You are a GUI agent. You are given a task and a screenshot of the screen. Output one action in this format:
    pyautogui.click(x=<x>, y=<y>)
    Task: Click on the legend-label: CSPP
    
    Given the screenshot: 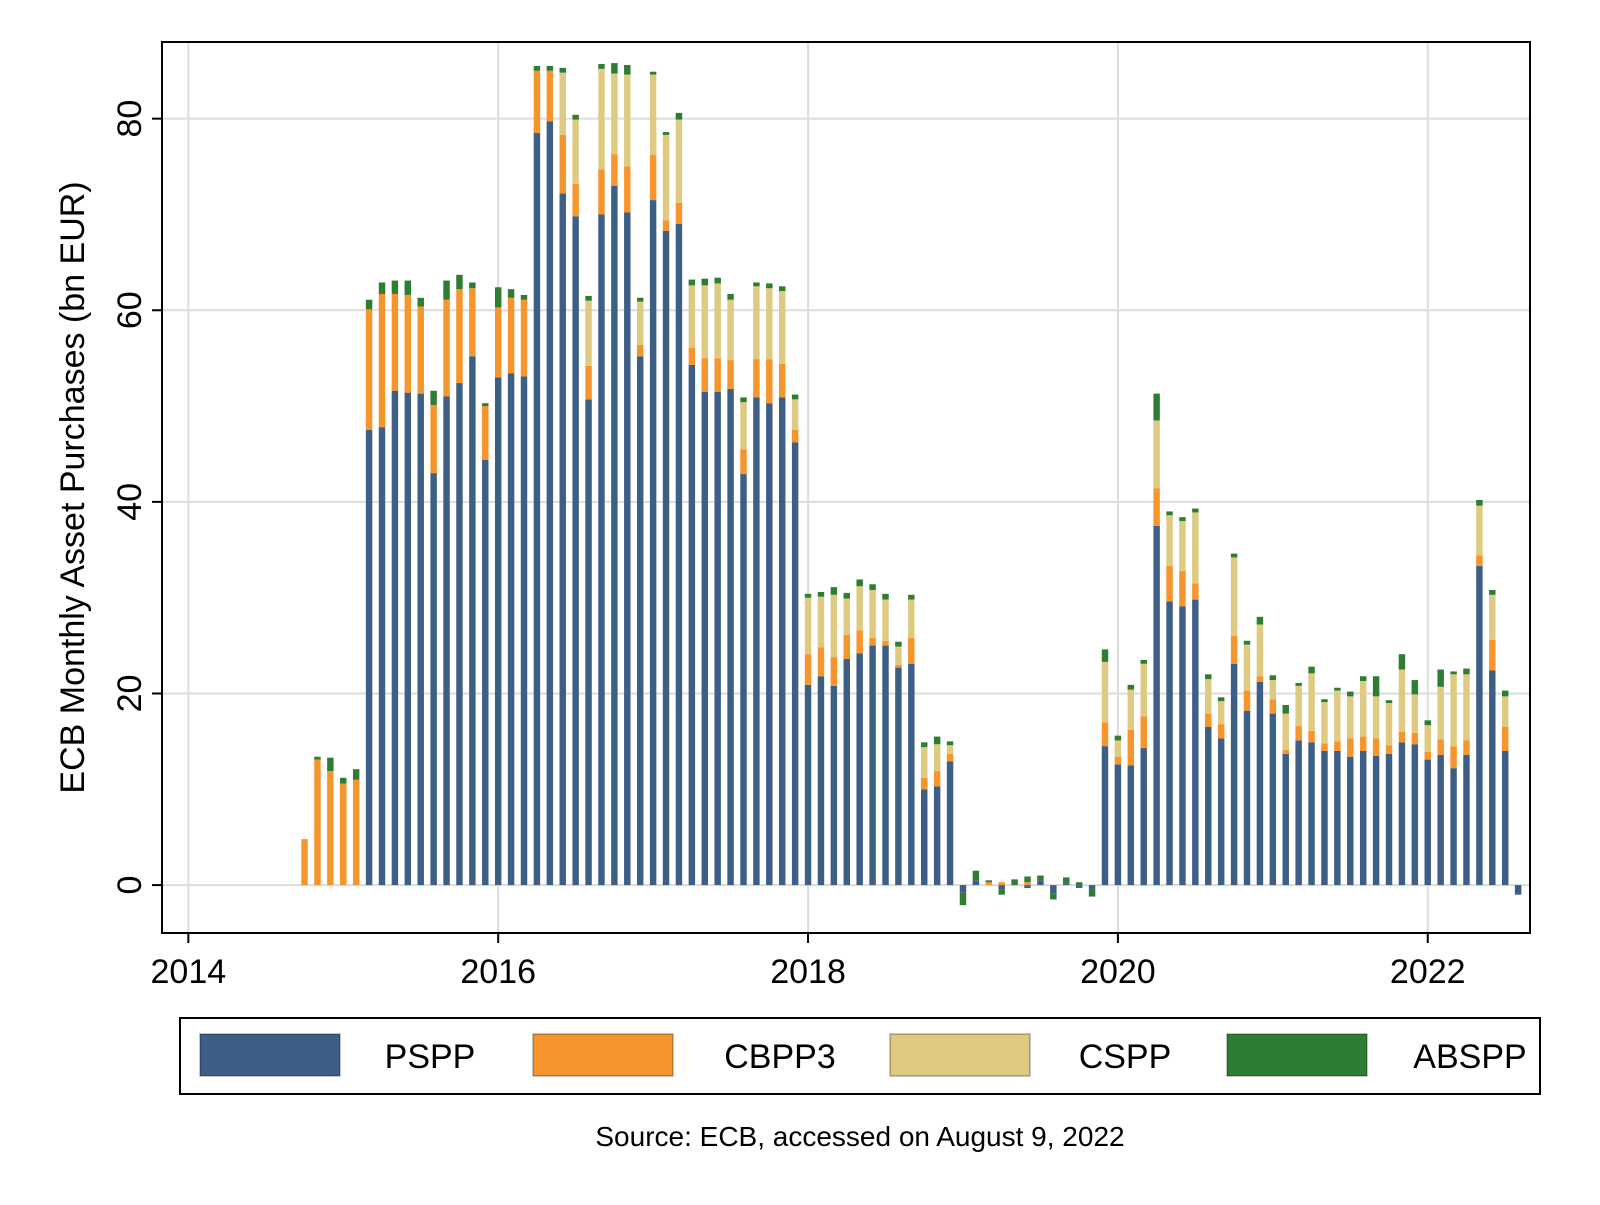 What is the action you would take?
    pyautogui.click(x=1125, y=1057)
    